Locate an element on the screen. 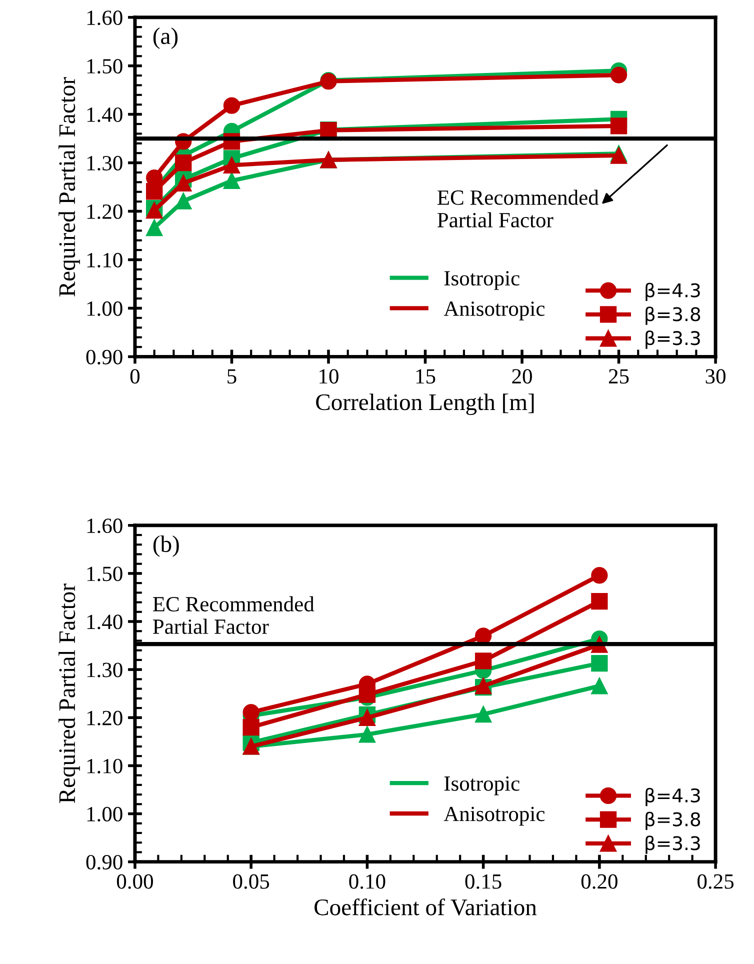 This screenshot has height=964, width=754. x-tick-label: 0.05 is located at coordinates (251, 881).